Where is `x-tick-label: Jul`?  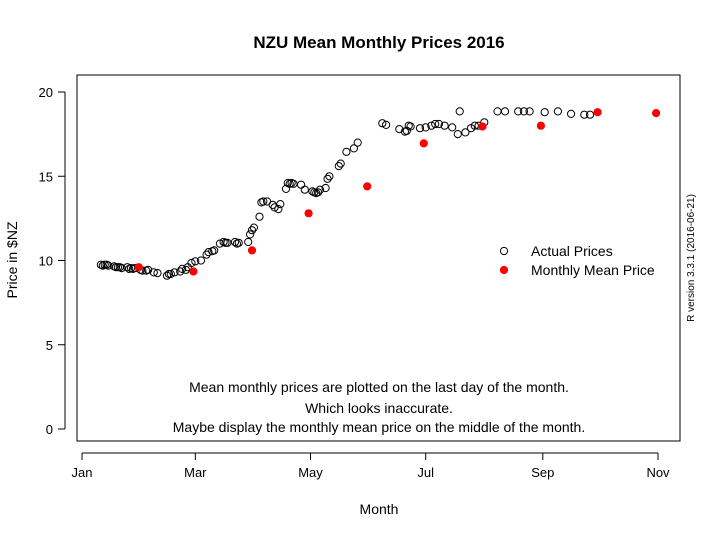
x-tick-label: Jul is located at coordinates (425, 472).